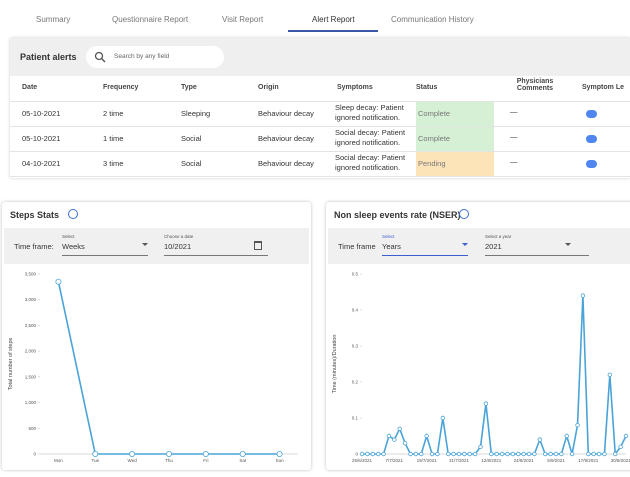 Image resolution: width=630 pixels, height=477 pixels. Describe the element at coordinates (620, 460) in the screenshot. I see `x-tick-label: 30/9/2021` at that location.